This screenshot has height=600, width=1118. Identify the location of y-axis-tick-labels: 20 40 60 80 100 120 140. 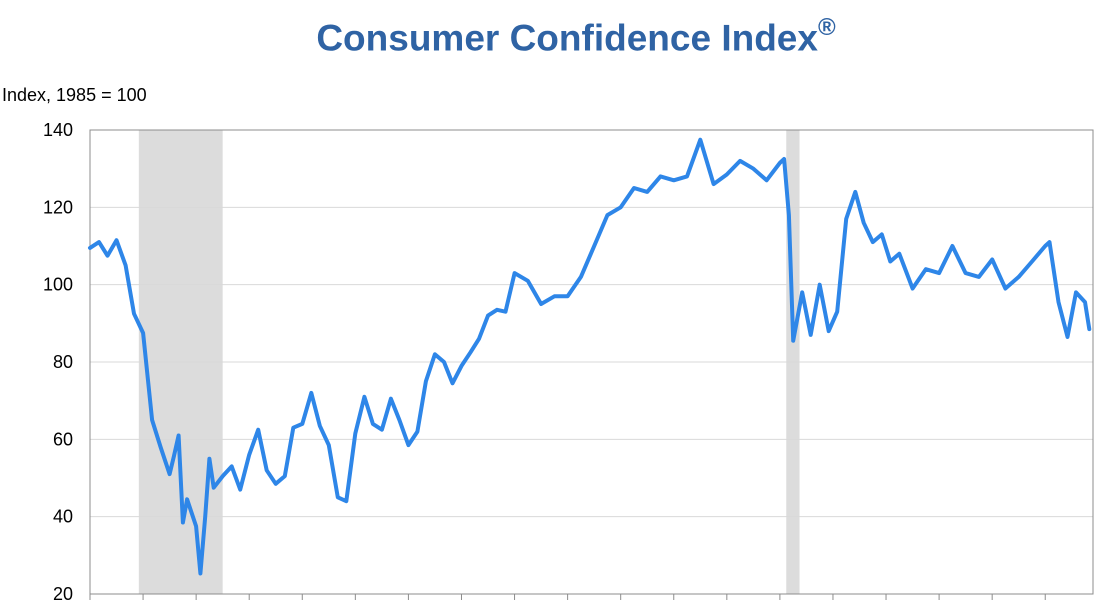
(58, 360).